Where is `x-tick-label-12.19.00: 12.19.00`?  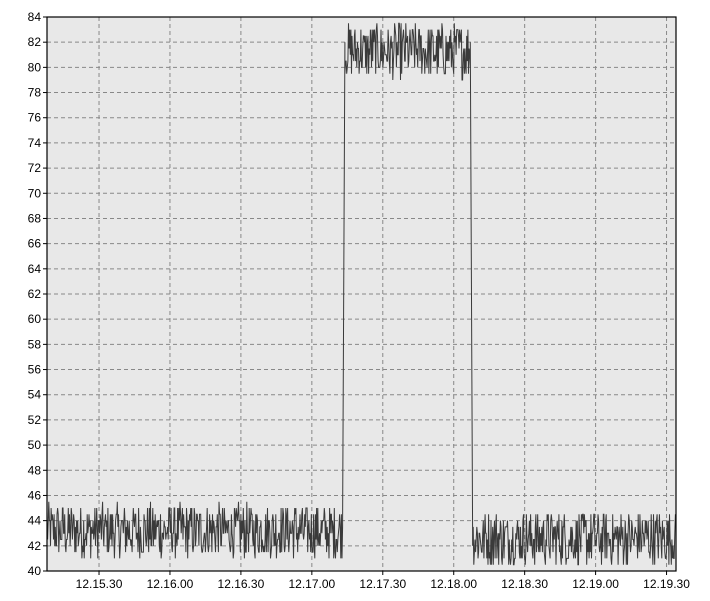 x-tick-label-12.19.00: 12.19.00 is located at coordinates (595, 584).